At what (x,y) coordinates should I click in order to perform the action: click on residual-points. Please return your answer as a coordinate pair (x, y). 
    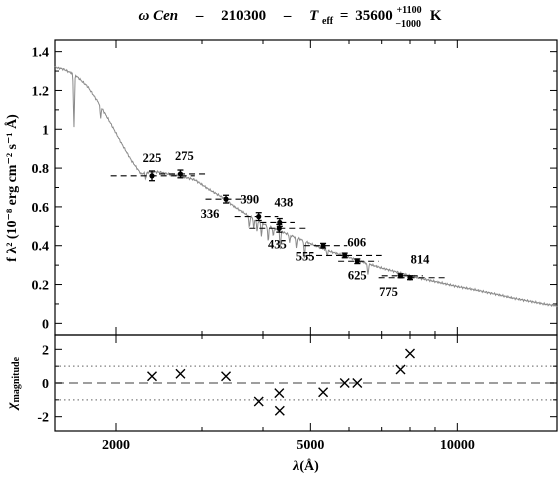
    Looking at the image, I should click on (281, 382).